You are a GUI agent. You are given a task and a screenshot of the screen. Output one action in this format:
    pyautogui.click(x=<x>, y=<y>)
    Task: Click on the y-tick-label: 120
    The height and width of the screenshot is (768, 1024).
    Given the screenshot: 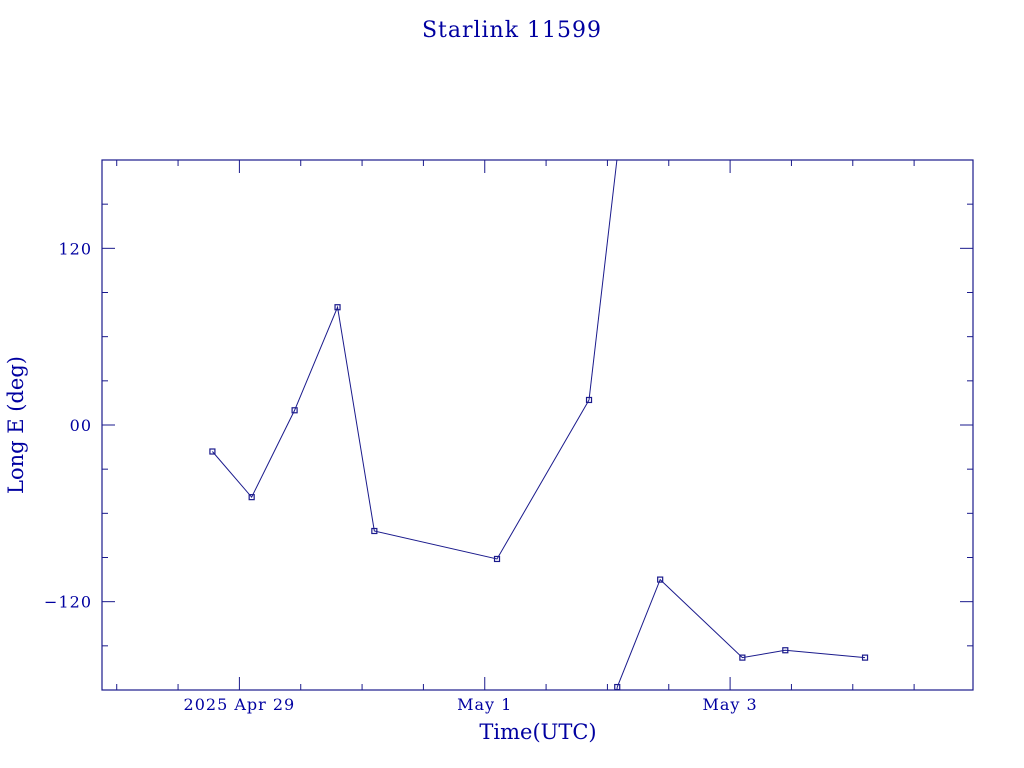 What is the action you would take?
    pyautogui.click(x=75, y=248)
    